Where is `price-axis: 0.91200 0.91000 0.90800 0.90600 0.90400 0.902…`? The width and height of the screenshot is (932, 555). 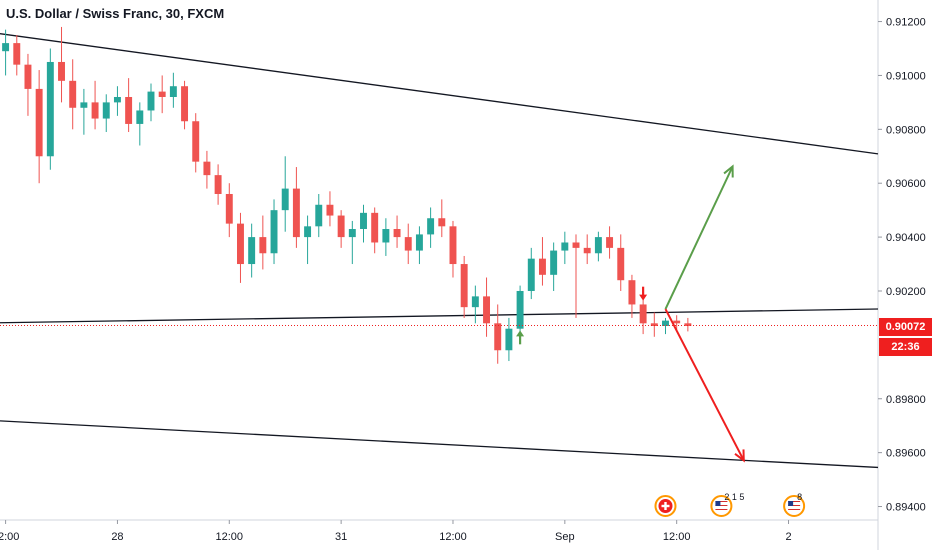 price-axis: 0.91200 0.91000 0.90800 0.90600 0.90400 0.902… is located at coordinates (902, 265).